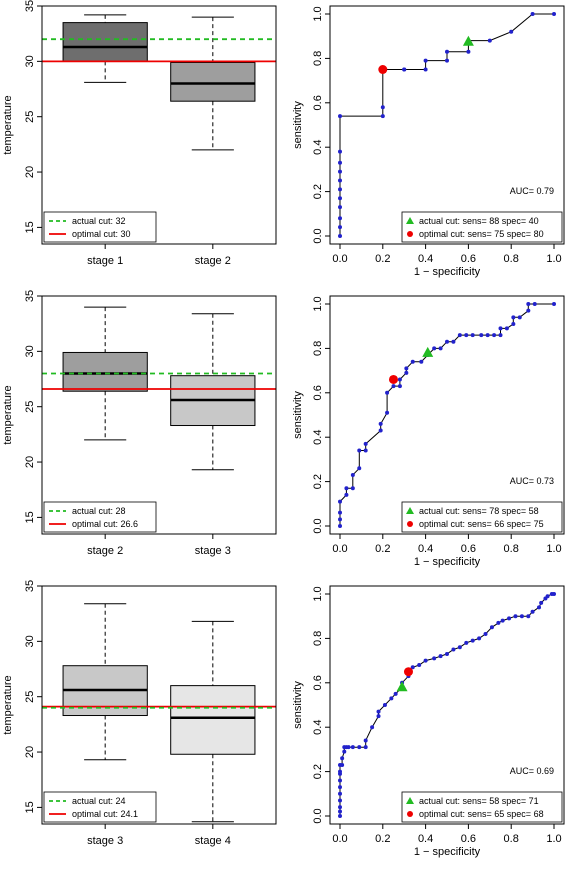 This screenshot has height=869, width=568. I want to click on y-axis-title: temperature, so click(8, 414).